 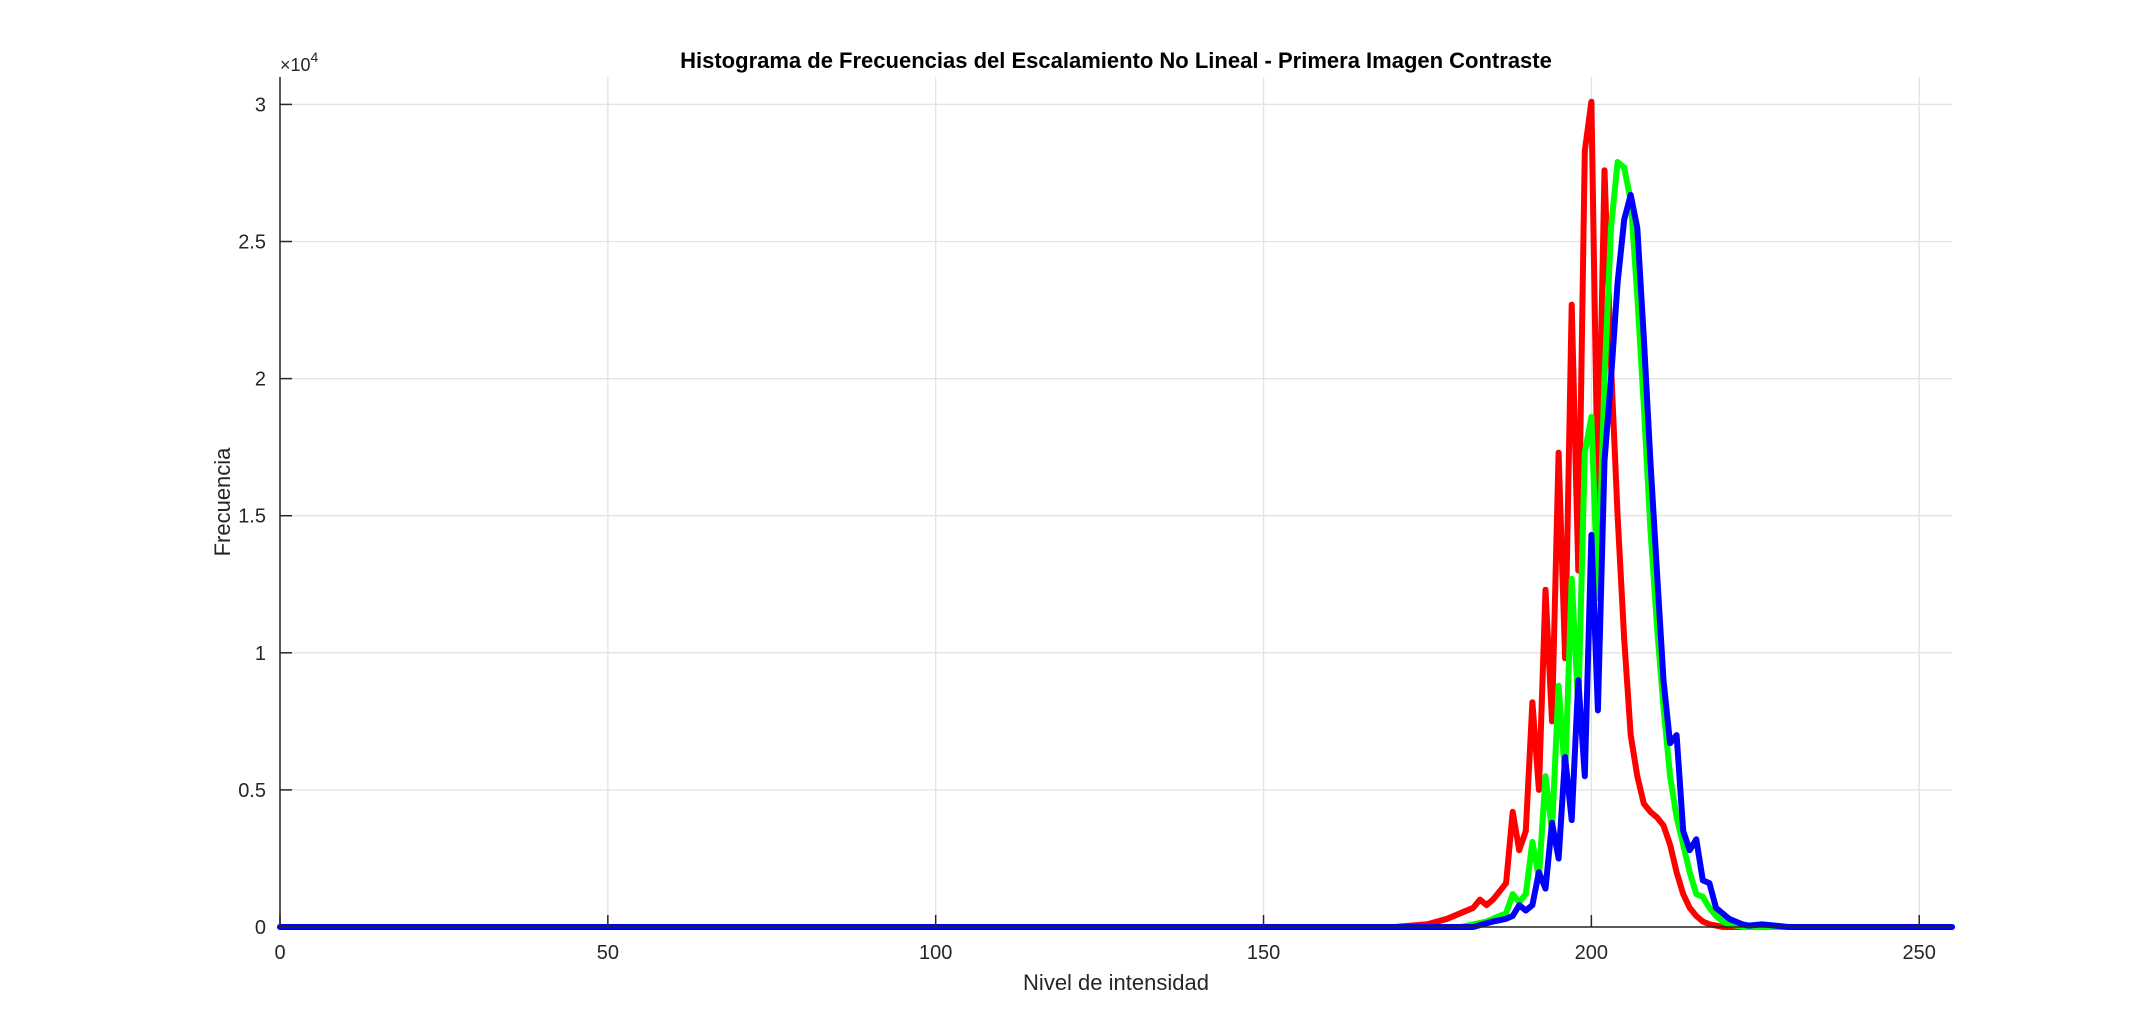 I want to click on y-exponent-base: ×10, so click(x=295, y=65).